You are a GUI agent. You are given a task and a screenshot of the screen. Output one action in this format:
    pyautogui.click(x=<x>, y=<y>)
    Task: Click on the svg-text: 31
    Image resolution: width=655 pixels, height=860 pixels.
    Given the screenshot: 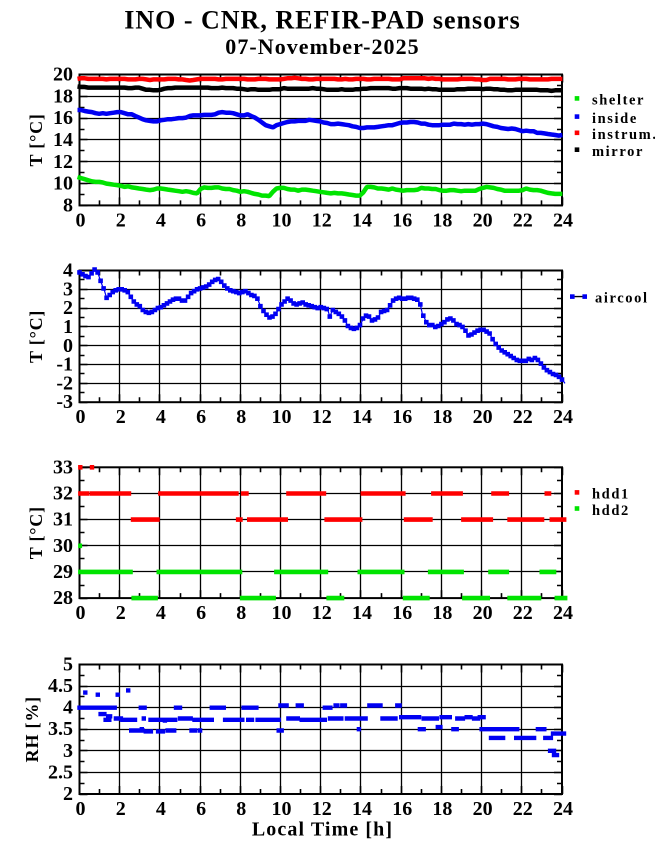 What is the action you would take?
    pyautogui.click(x=63, y=520)
    